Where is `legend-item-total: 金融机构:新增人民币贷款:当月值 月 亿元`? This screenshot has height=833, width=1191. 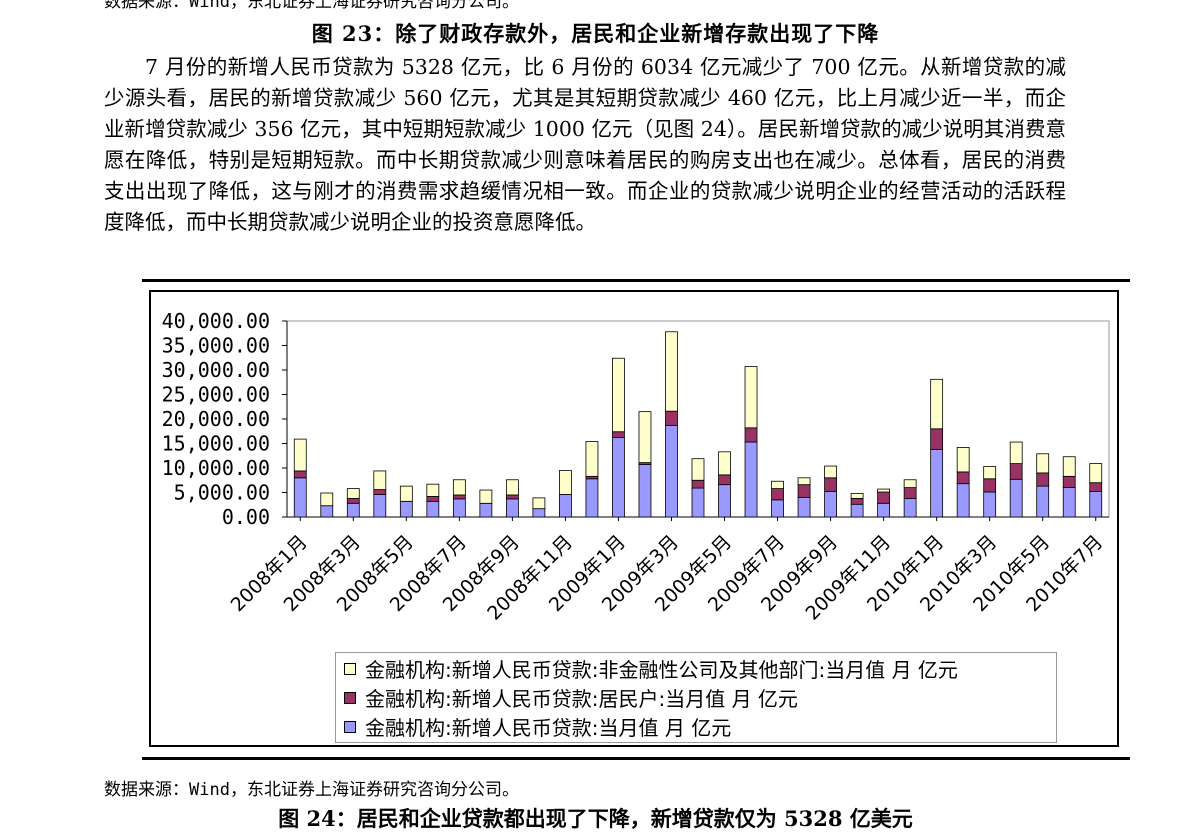 legend-item-total: 金融机构:新增人民币贷款:当月值 月 亿元 is located at coordinates (696, 726).